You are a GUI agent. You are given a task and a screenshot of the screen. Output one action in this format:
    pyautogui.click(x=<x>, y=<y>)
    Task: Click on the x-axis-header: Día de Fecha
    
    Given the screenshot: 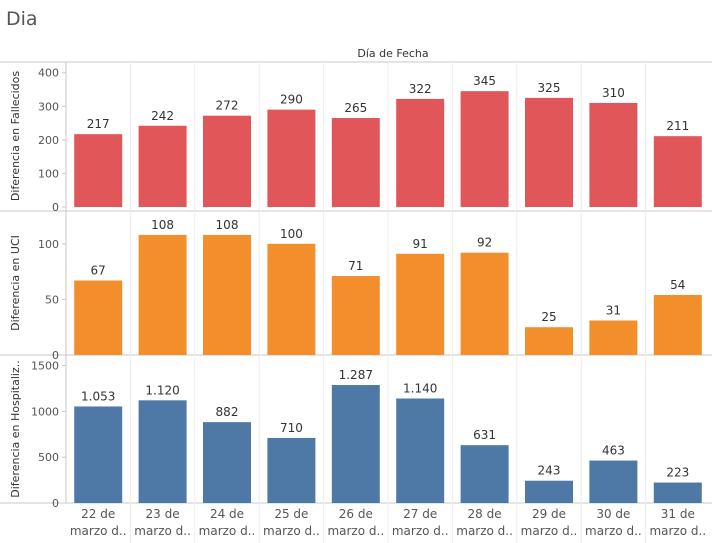 What is the action you would take?
    pyautogui.click(x=392, y=53)
    